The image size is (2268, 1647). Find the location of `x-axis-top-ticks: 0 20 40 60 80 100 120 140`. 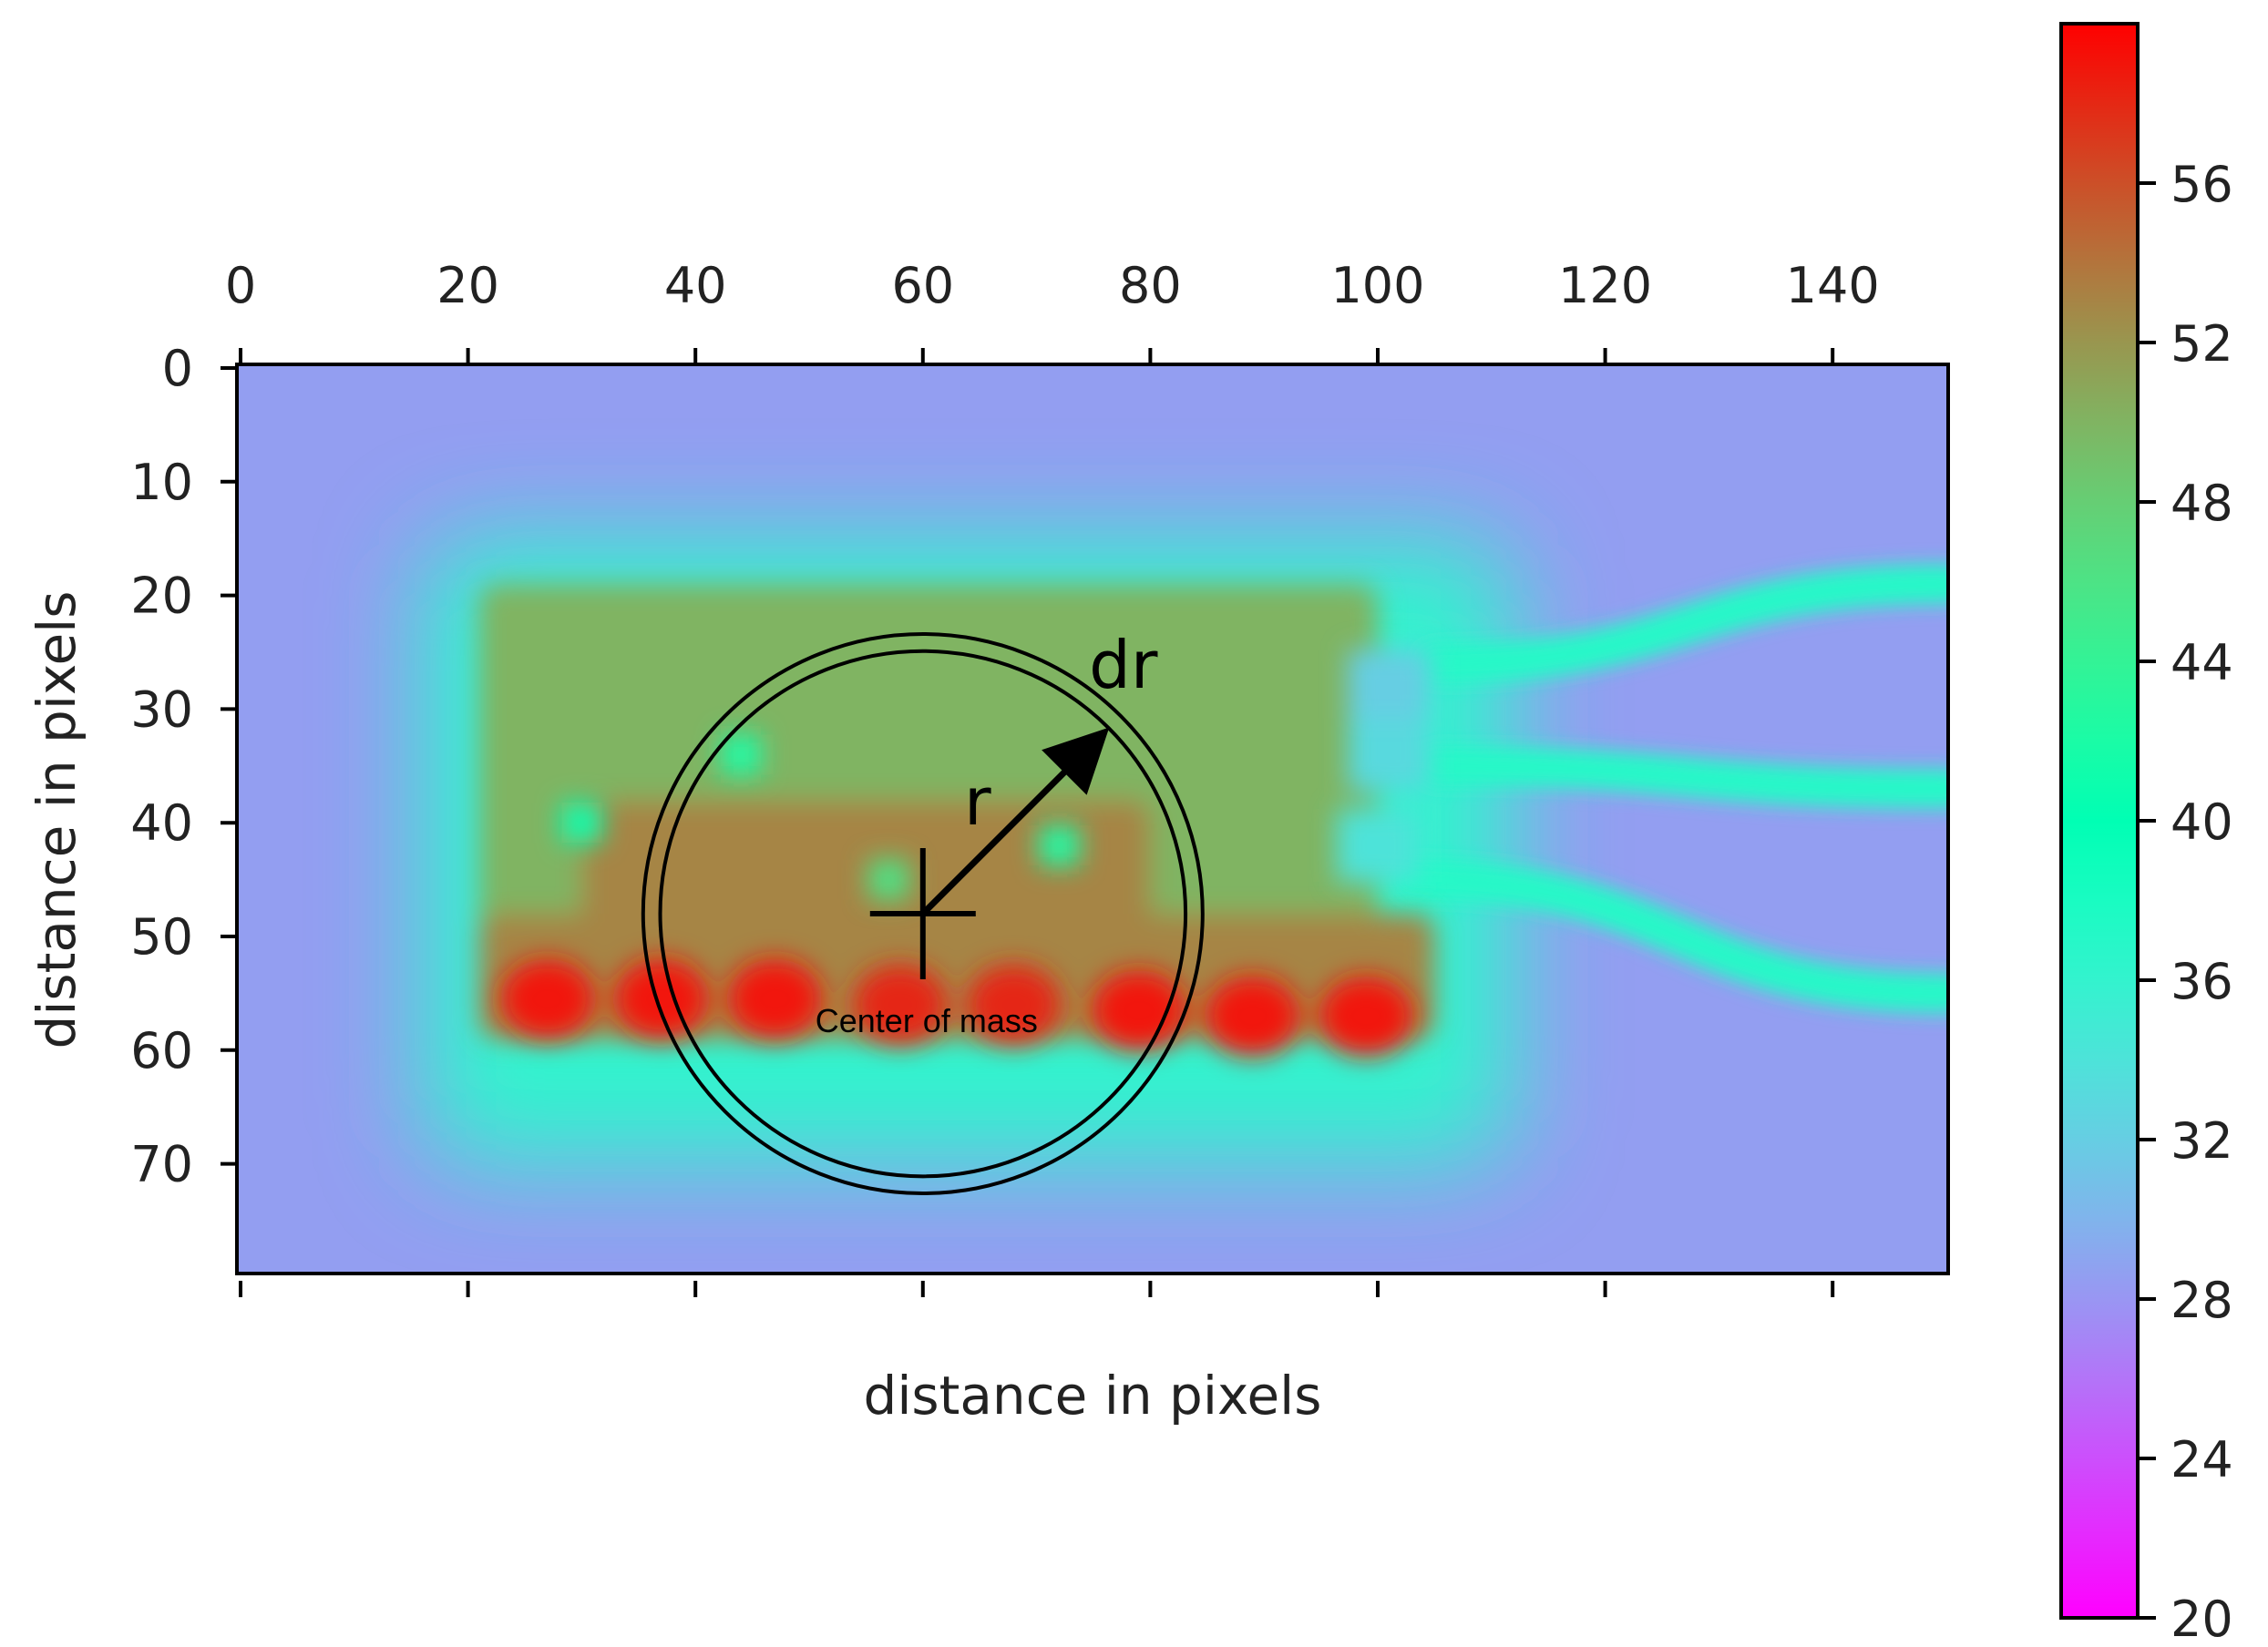

x-axis-top-ticks: 0 20 40 60 80 100 120 140 is located at coordinates (1052, 310).